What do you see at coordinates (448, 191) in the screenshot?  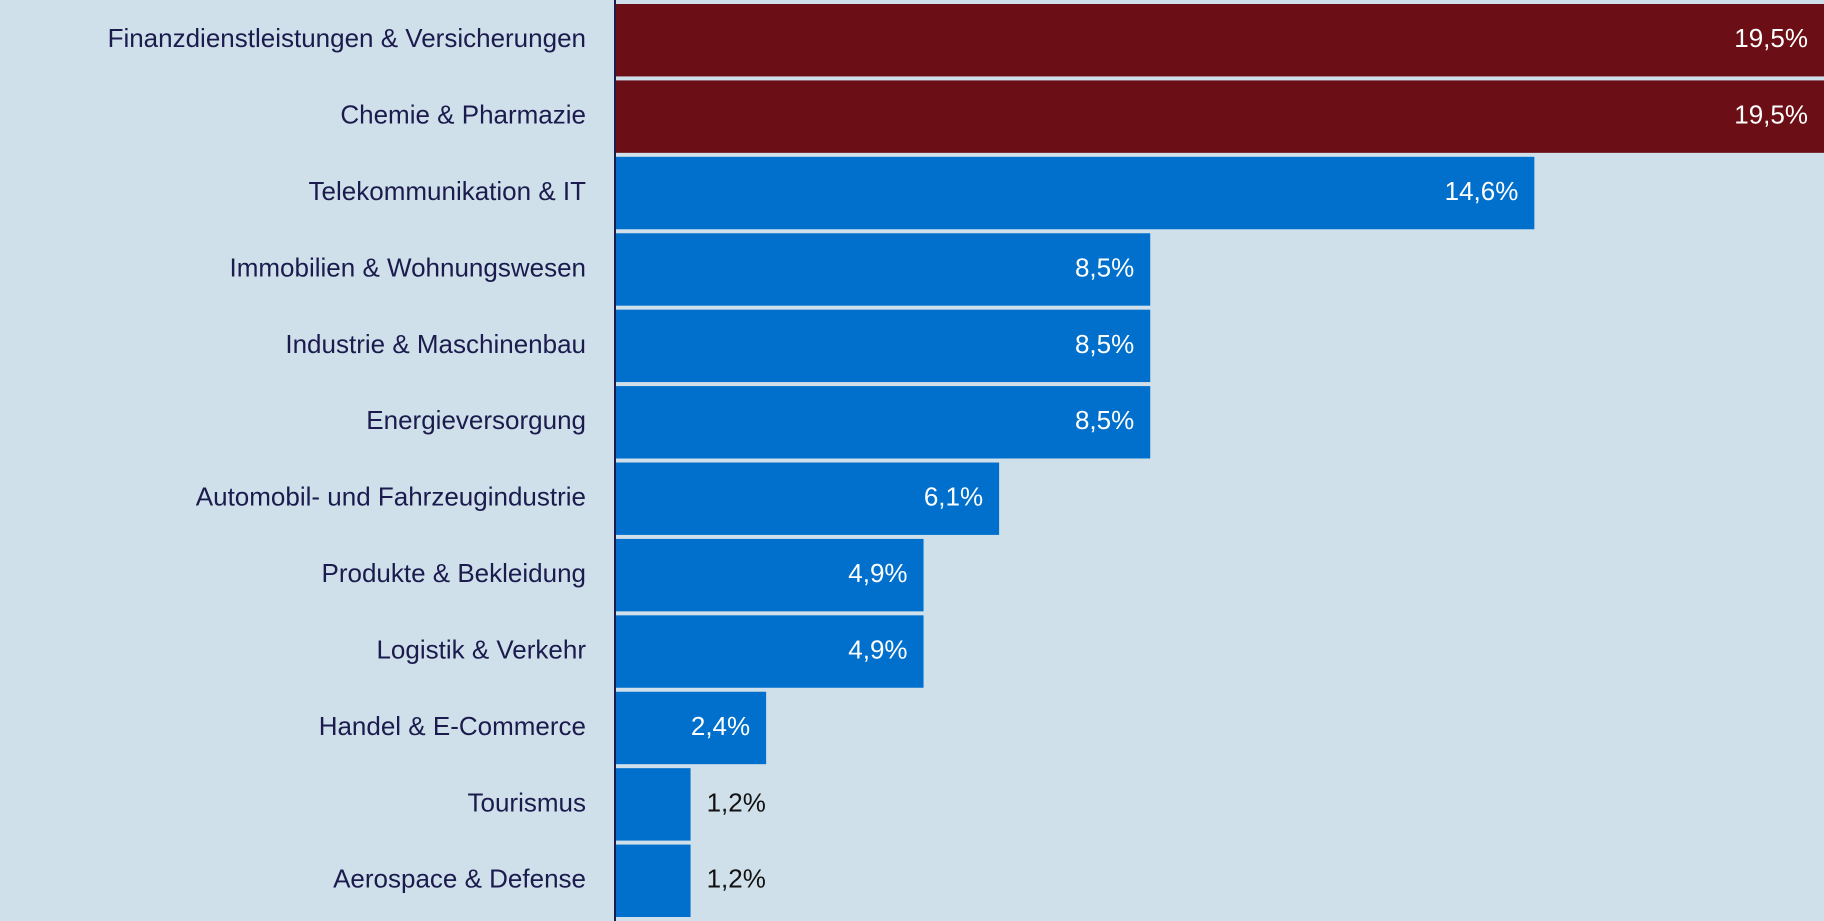 I see `y-tick-label: Telekommunikation & IT` at bounding box center [448, 191].